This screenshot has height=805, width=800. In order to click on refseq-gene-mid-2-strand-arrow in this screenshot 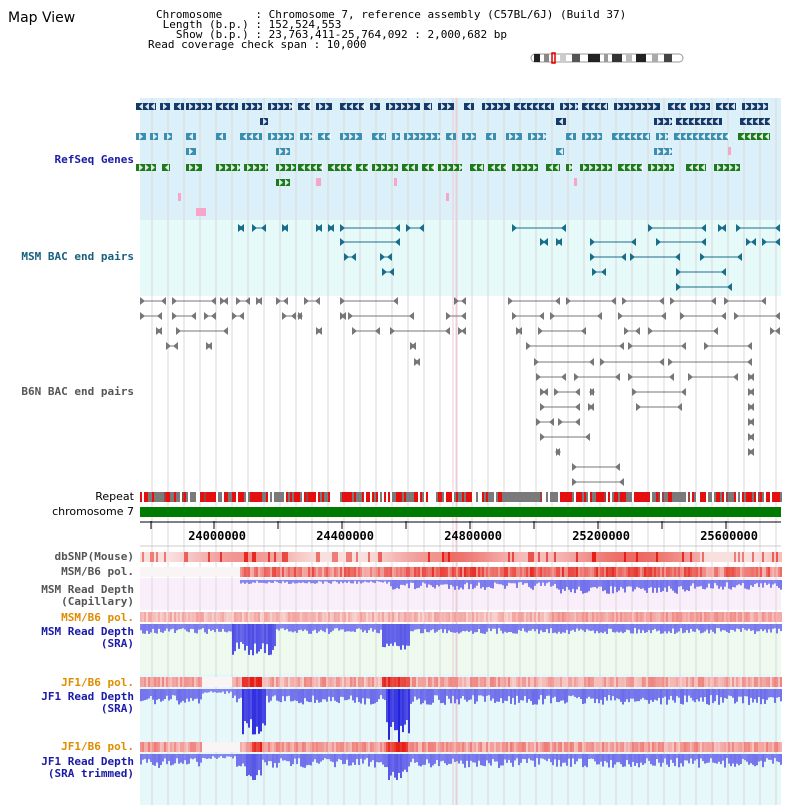, I will do `click(191, 151)`.